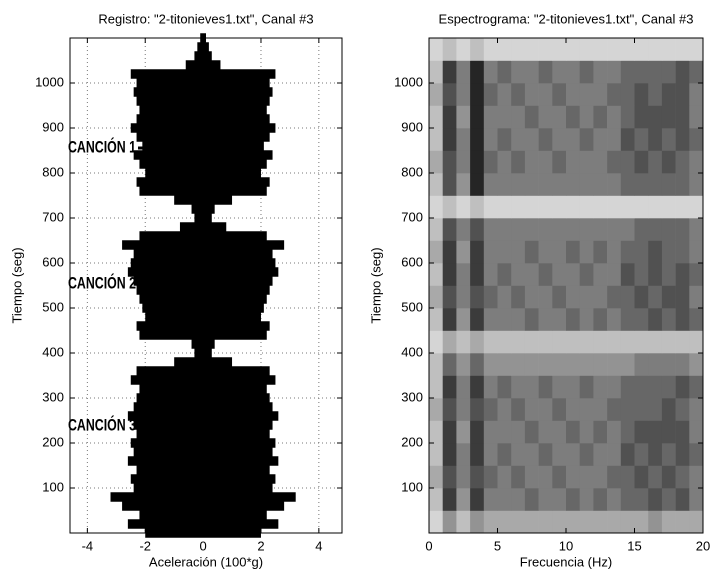  Describe the element at coordinates (53, 261) in the screenshot. I see `y-tick-label: 600` at that location.